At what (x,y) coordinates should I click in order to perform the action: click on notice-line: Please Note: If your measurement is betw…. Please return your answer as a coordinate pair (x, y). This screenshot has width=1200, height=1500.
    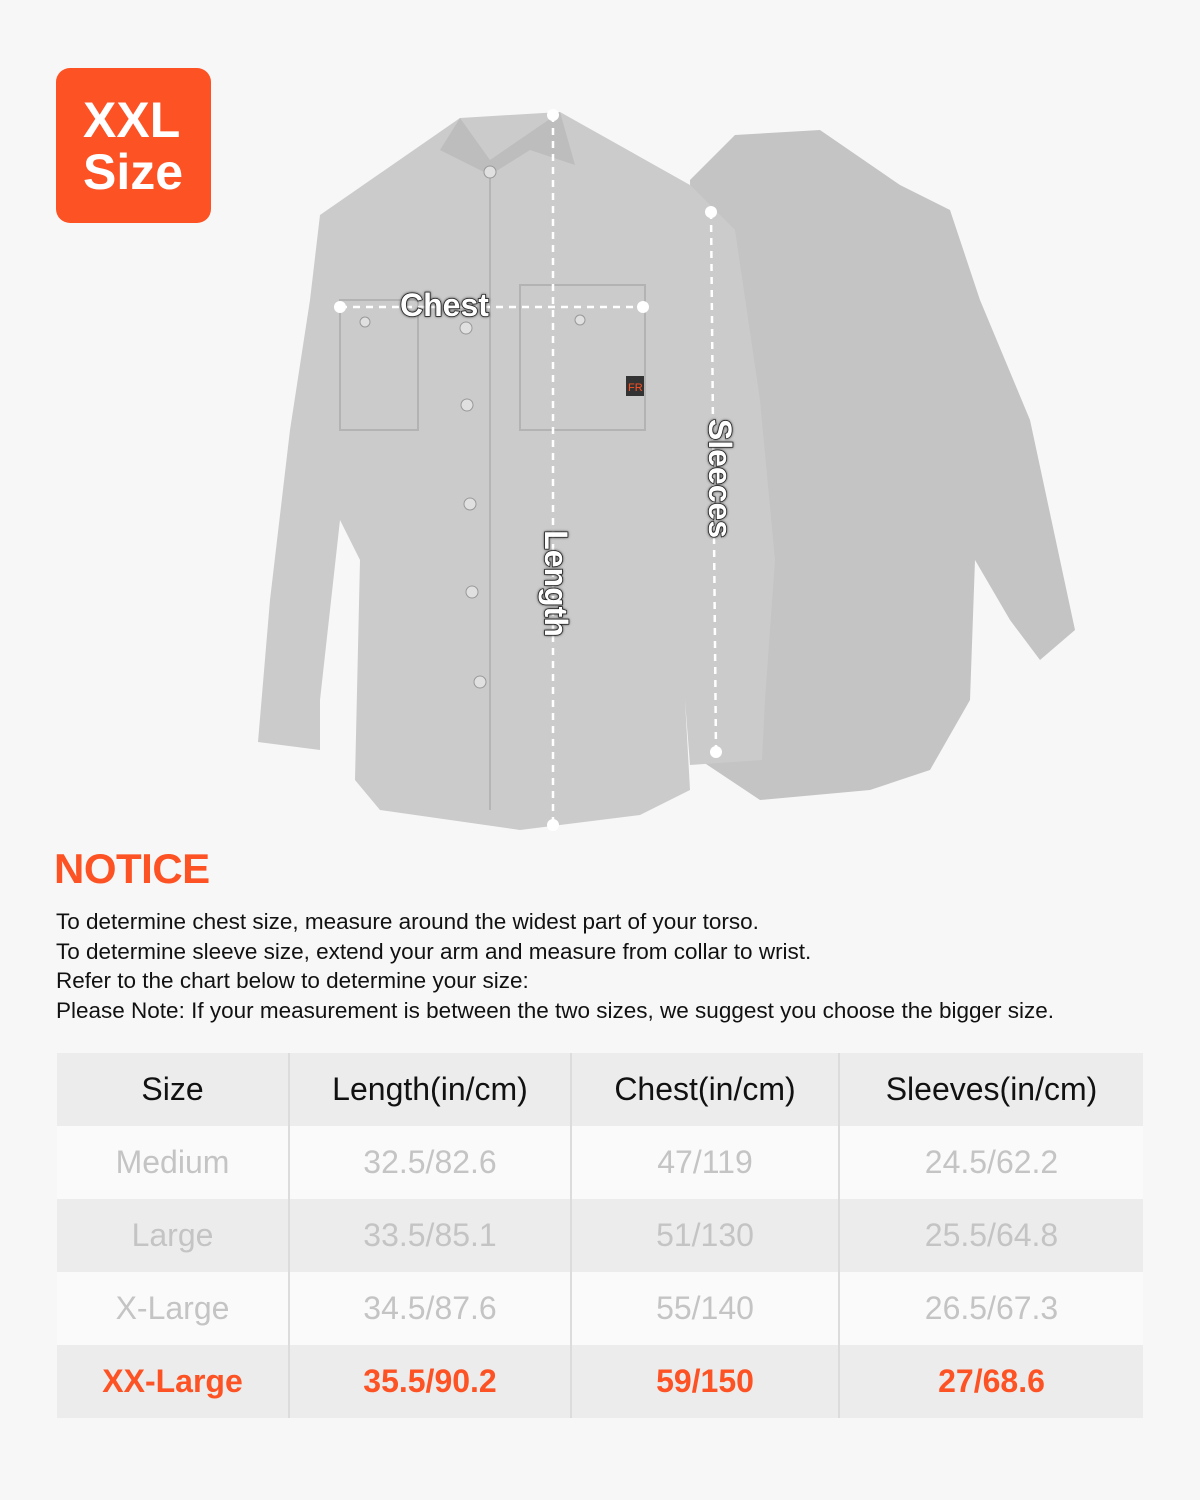
    Looking at the image, I should click on (555, 1010).